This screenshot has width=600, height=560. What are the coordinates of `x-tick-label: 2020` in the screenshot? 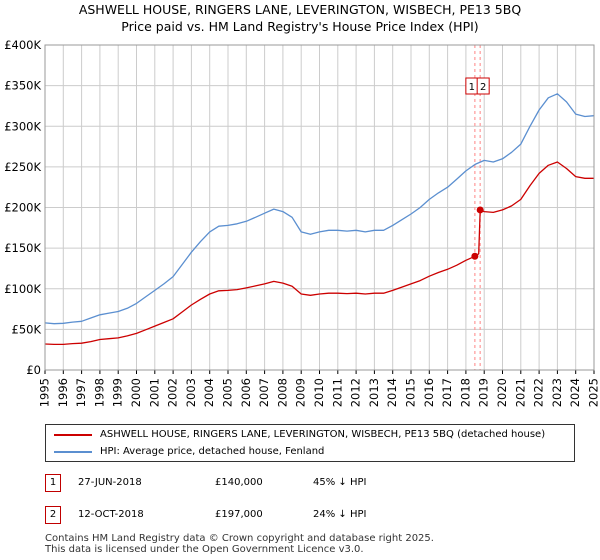 It's located at (502, 392).